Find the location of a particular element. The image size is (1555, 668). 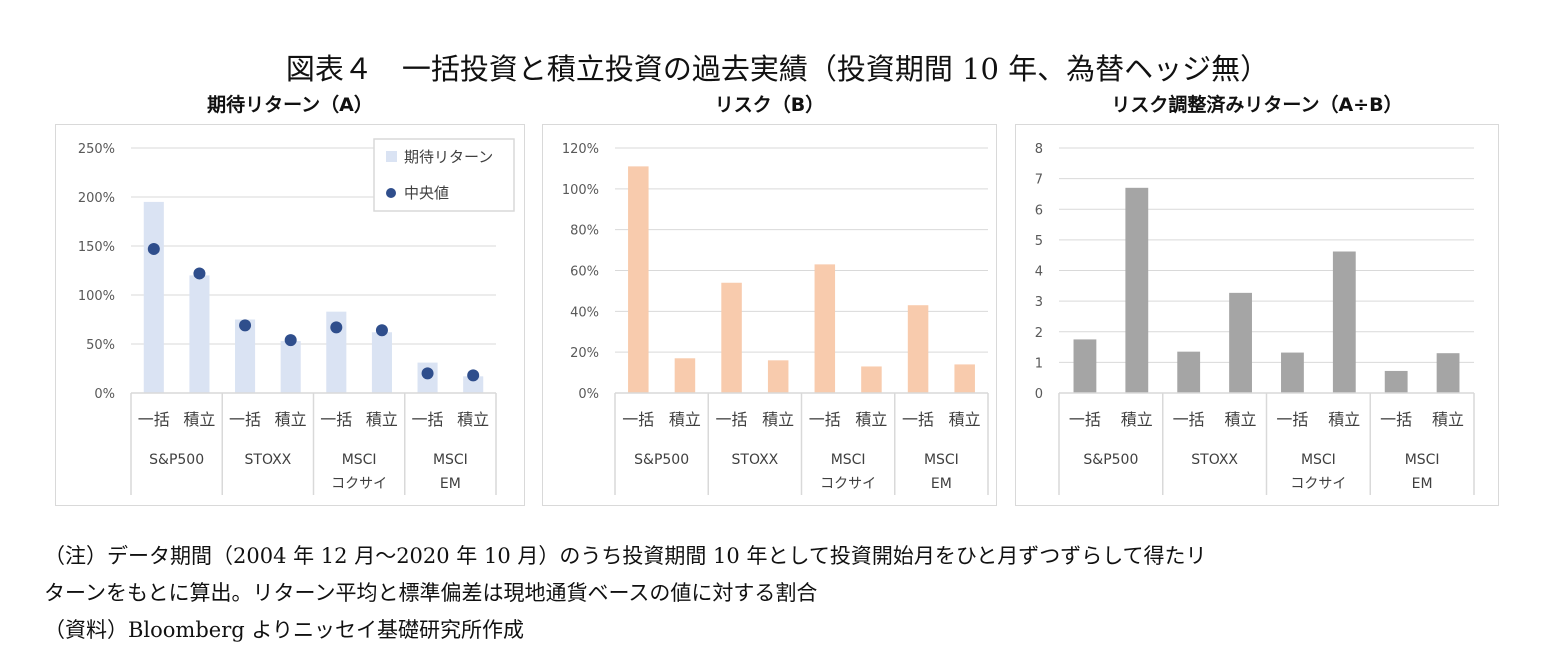

y-tick-label: 8 is located at coordinates (1039, 149).